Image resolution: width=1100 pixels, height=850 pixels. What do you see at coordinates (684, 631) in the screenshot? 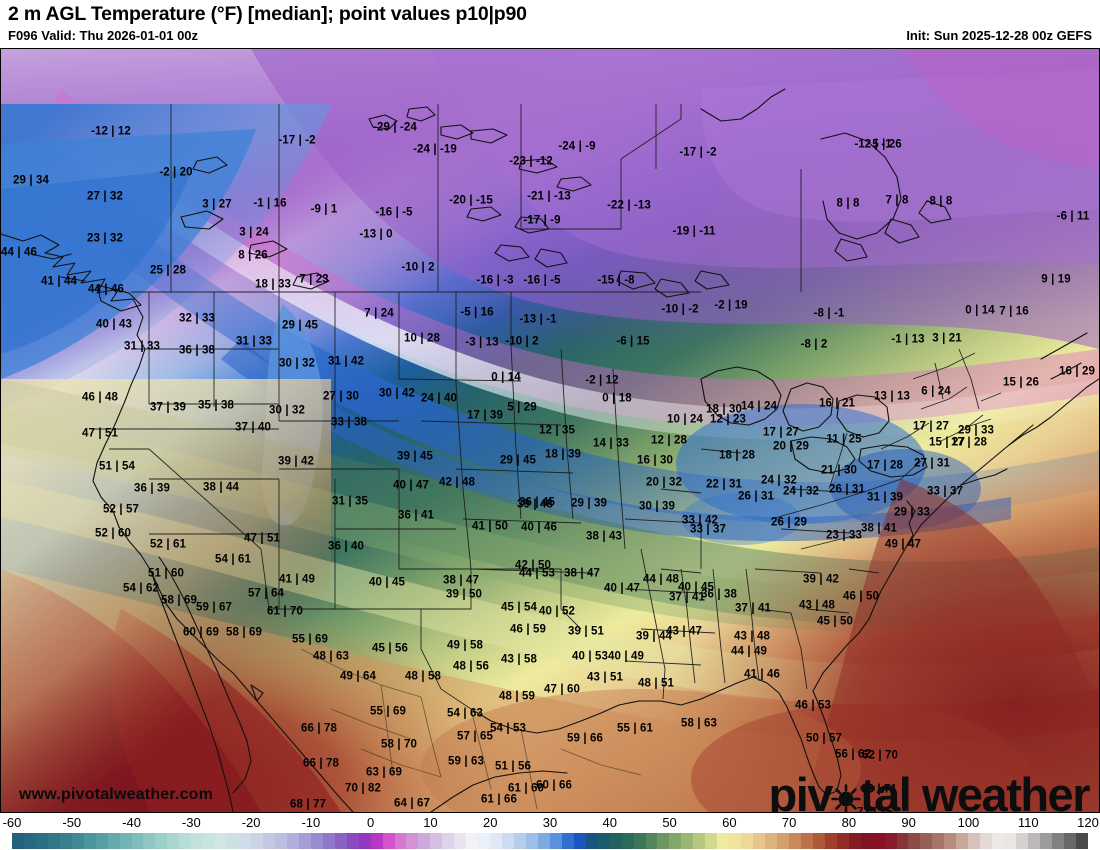
I see `point-value-label: 43 | 47` at bounding box center [684, 631].